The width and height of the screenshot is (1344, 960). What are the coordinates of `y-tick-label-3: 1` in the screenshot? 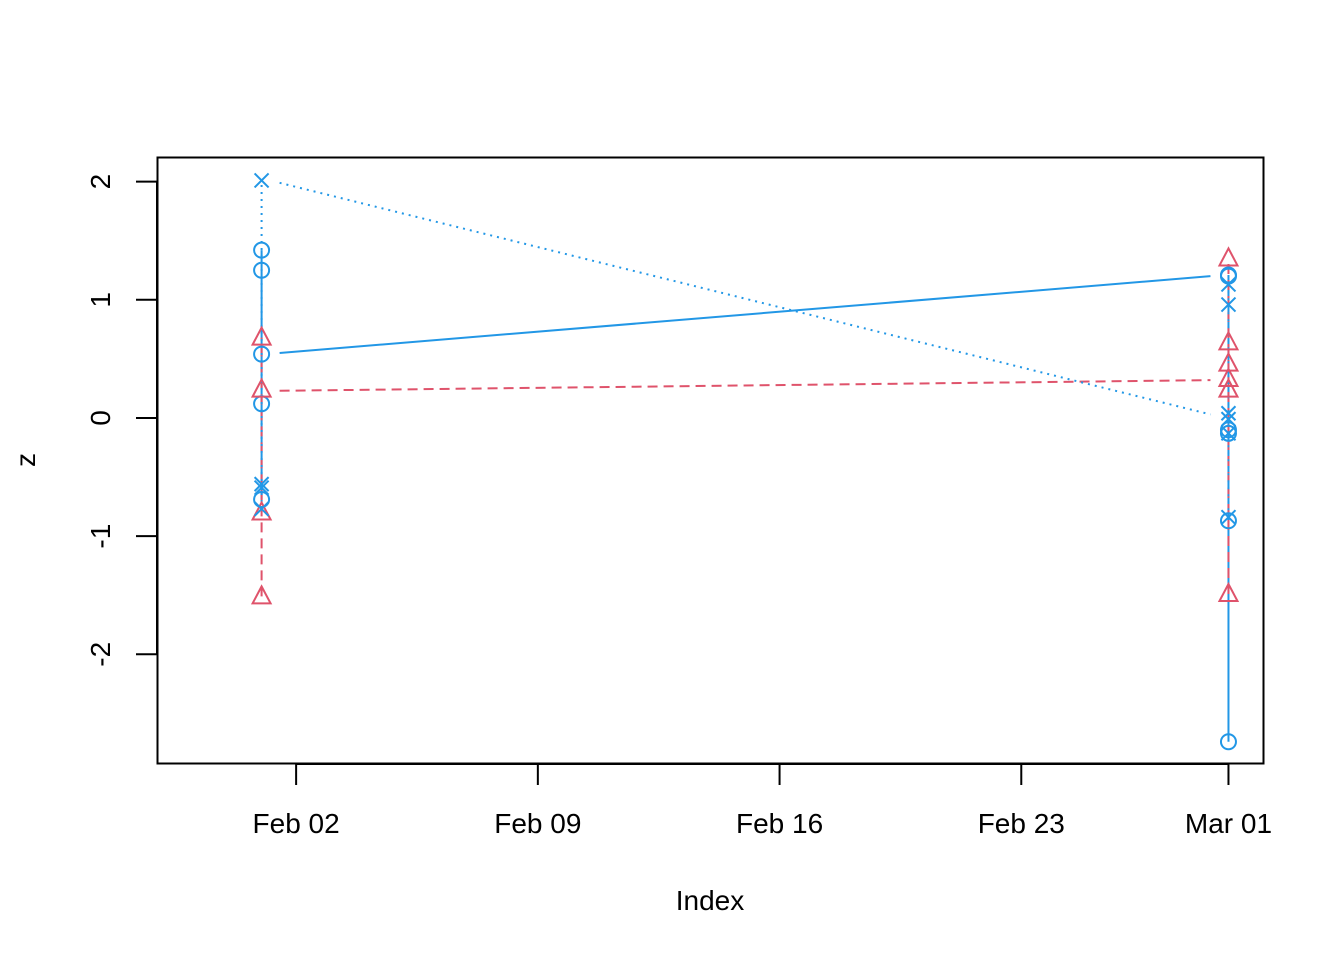 It's located at (100, 300).